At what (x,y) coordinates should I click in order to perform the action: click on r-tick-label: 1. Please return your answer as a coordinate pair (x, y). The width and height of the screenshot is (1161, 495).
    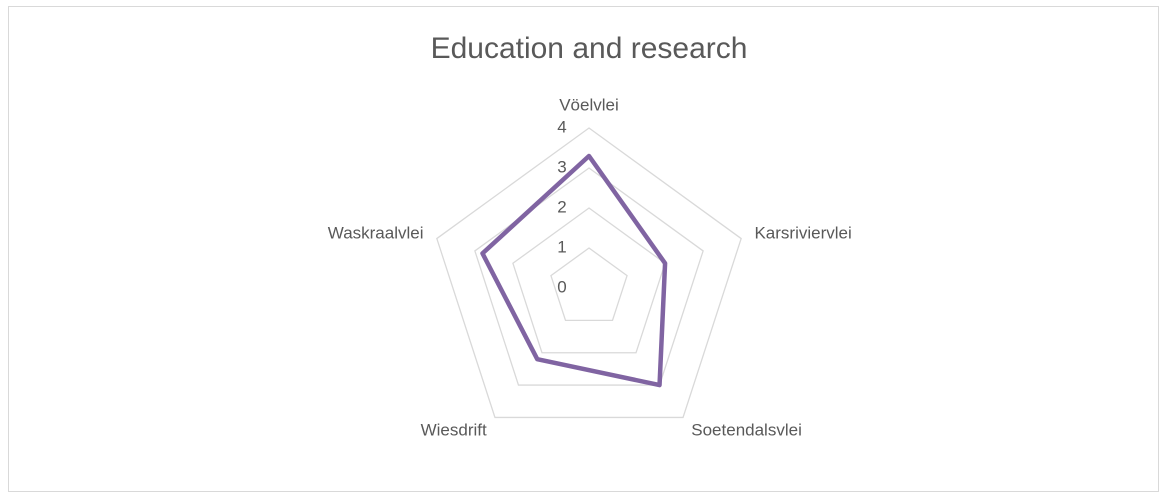
    Looking at the image, I should click on (561, 246).